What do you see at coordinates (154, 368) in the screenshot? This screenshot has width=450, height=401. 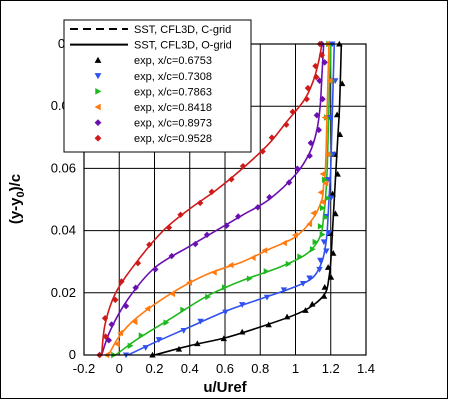 I see `x-tick-label: 0.2` at bounding box center [154, 368].